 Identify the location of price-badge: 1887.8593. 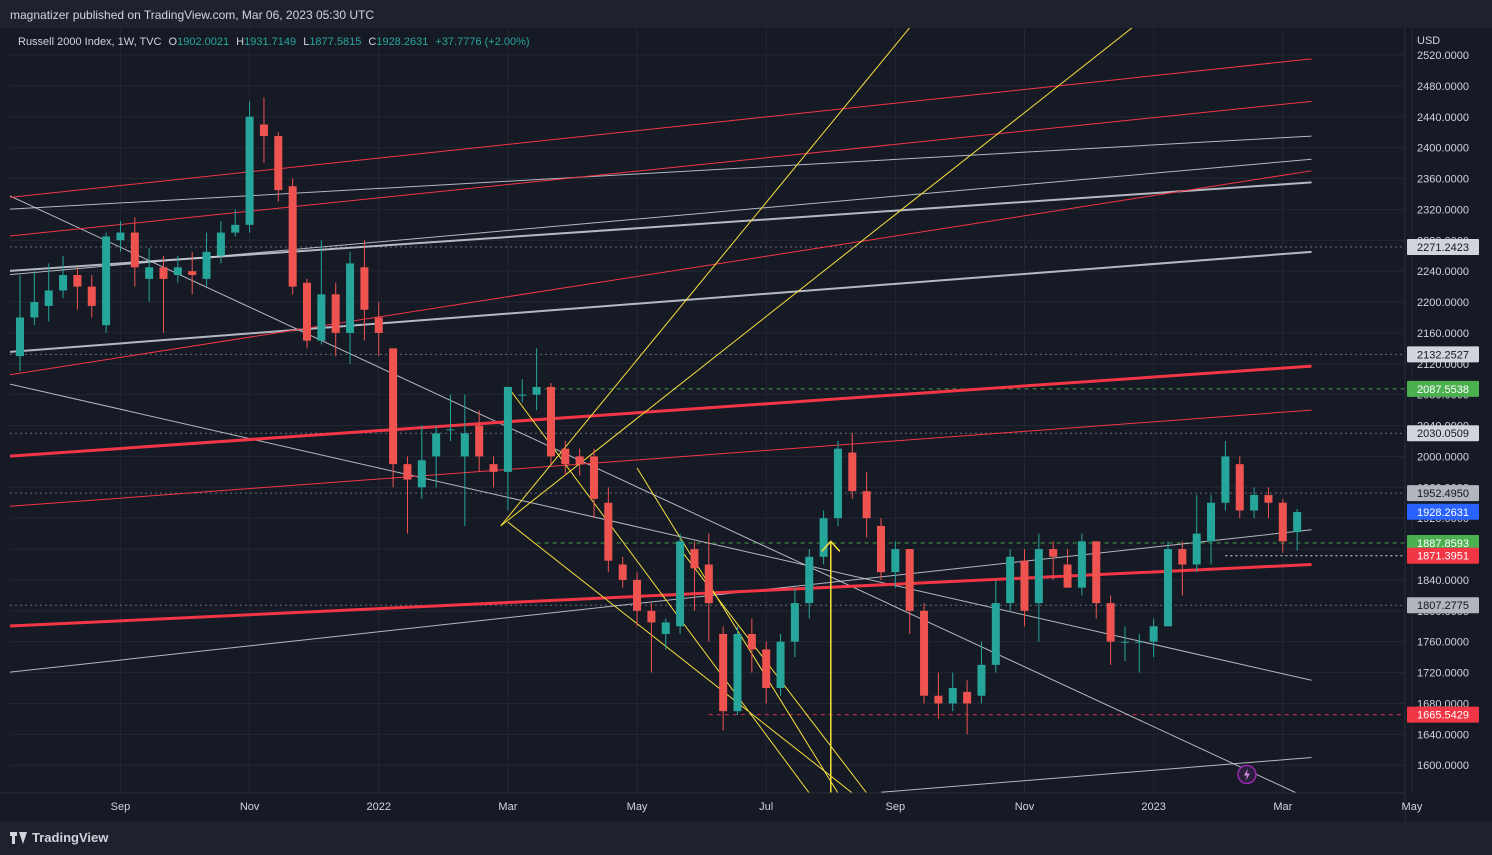
(1443, 542).